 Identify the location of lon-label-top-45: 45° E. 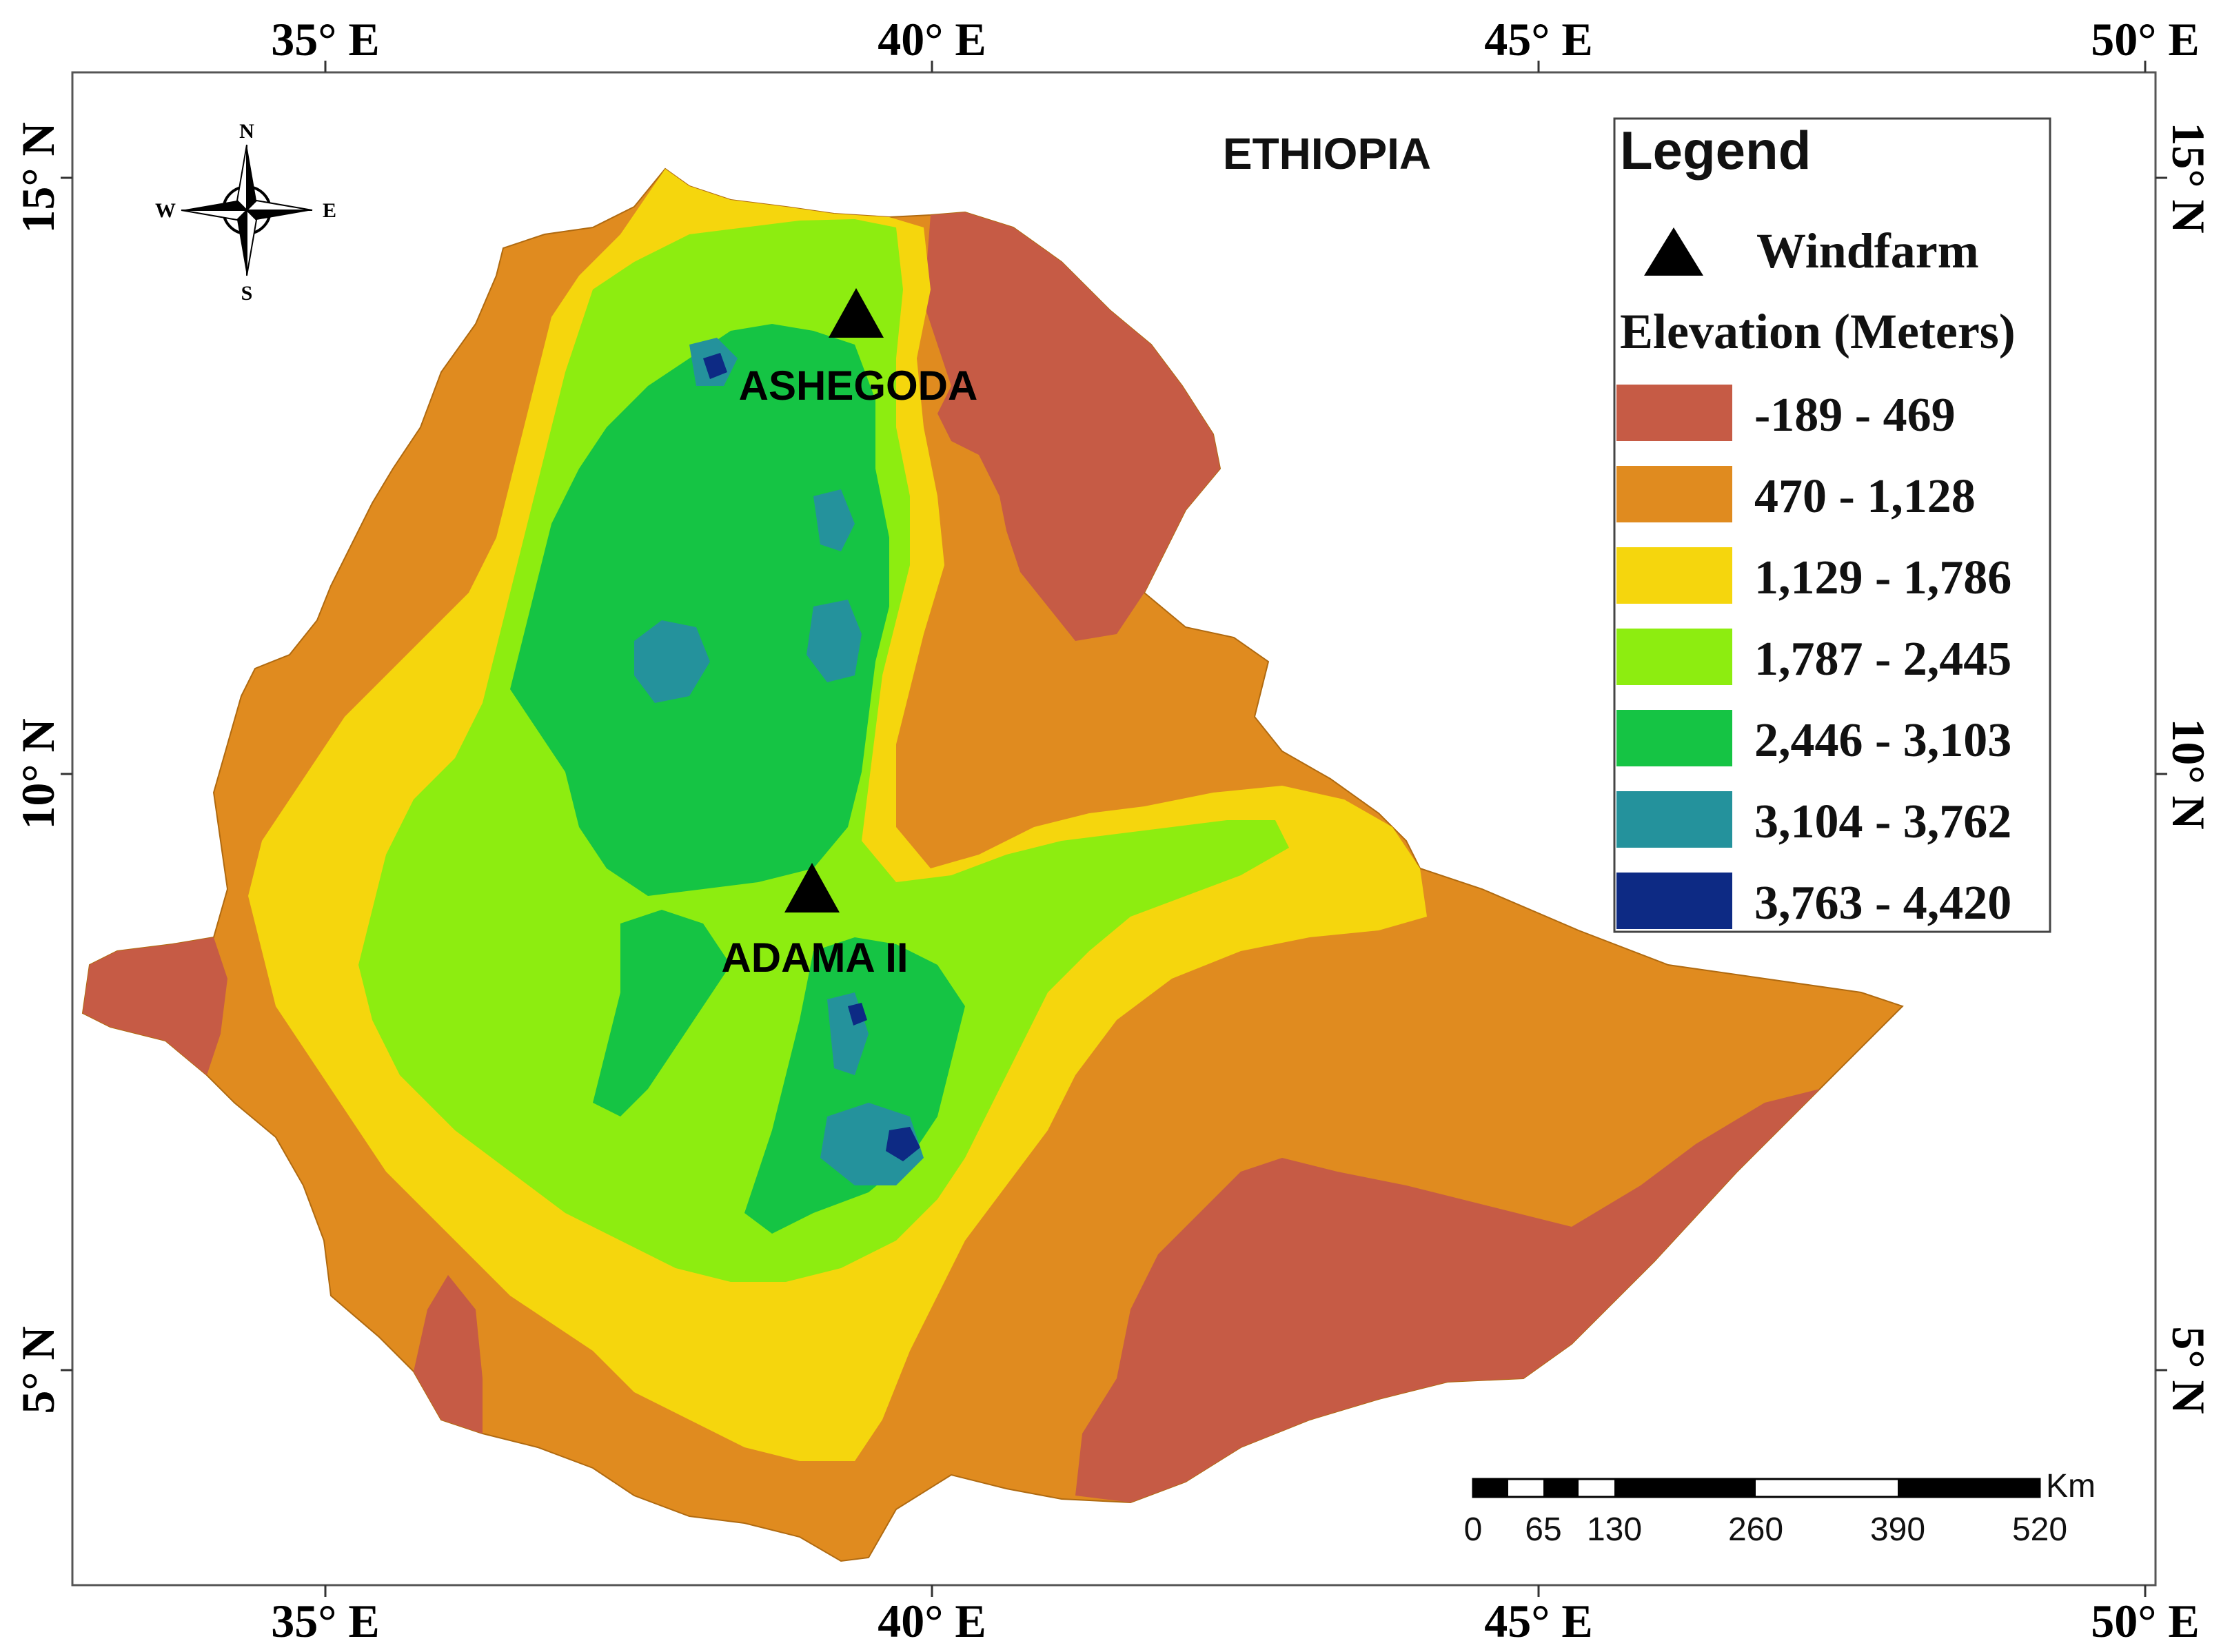
(1538, 39).